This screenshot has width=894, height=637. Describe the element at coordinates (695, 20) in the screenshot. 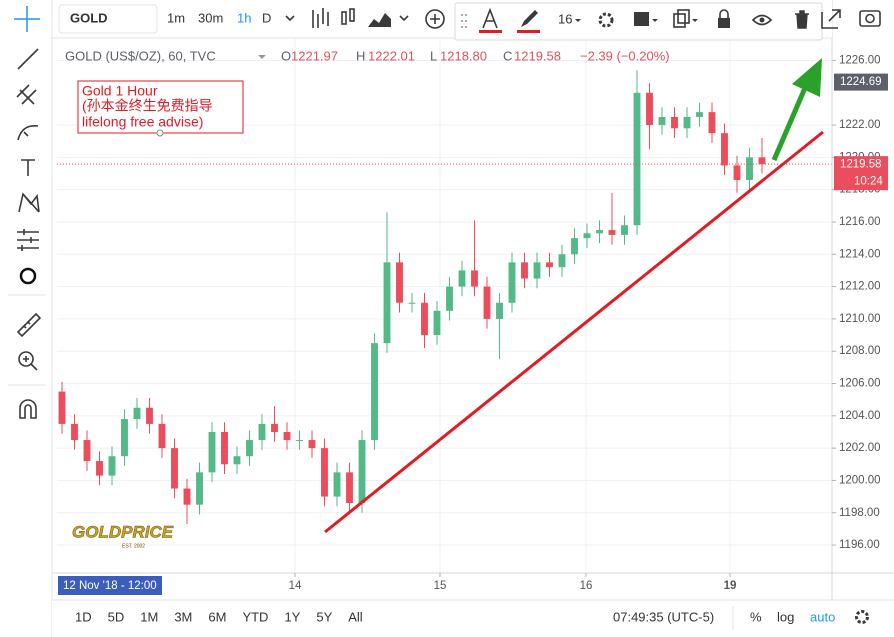

I see `clone-dropdown` at that location.